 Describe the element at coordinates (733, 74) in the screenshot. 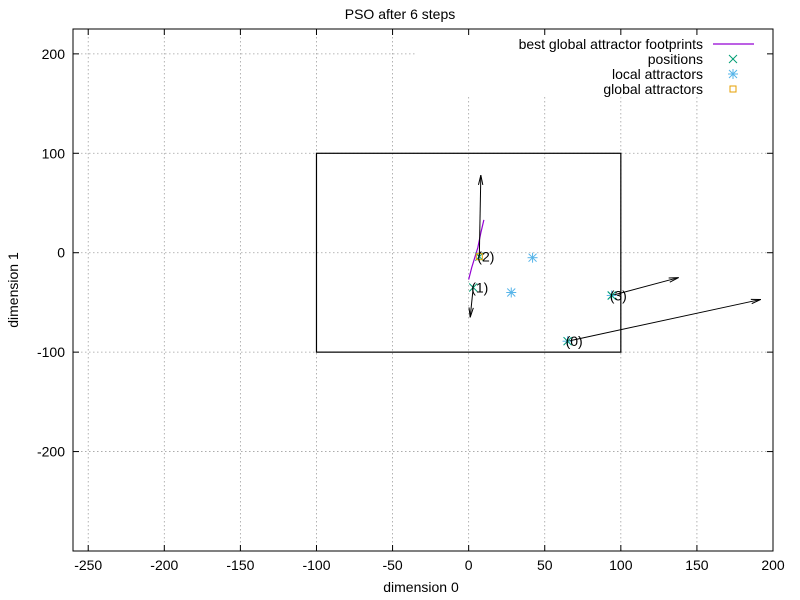

I see `legend-star-sample` at that location.